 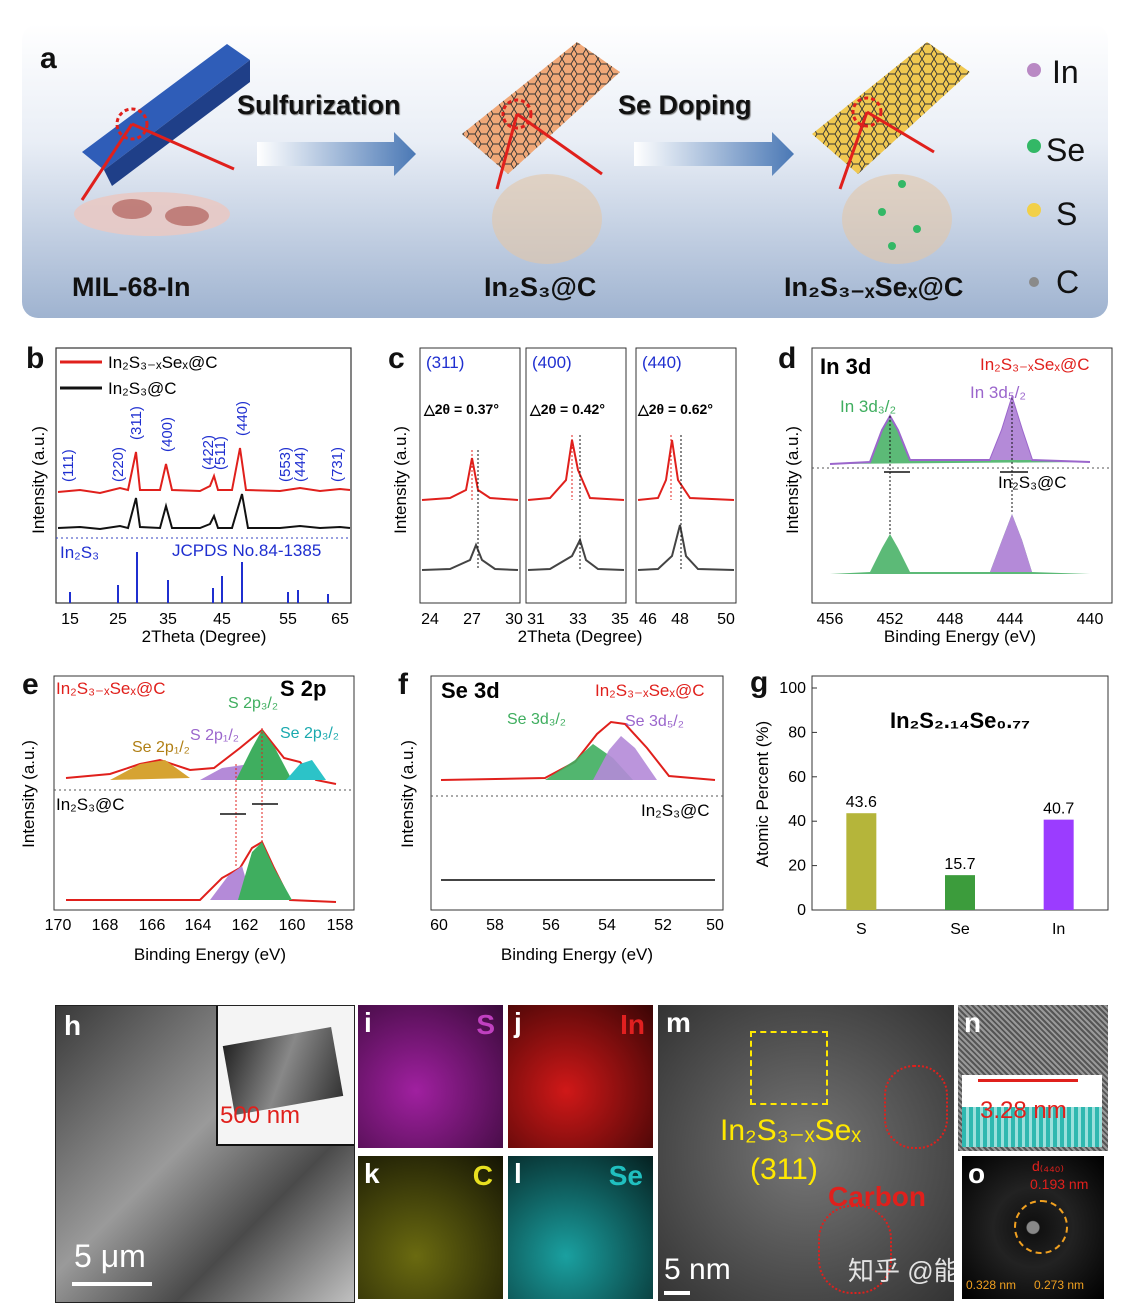 What do you see at coordinates (1068, 282) in the screenshot?
I see `legend-c: C` at bounding box center [1068, 282].